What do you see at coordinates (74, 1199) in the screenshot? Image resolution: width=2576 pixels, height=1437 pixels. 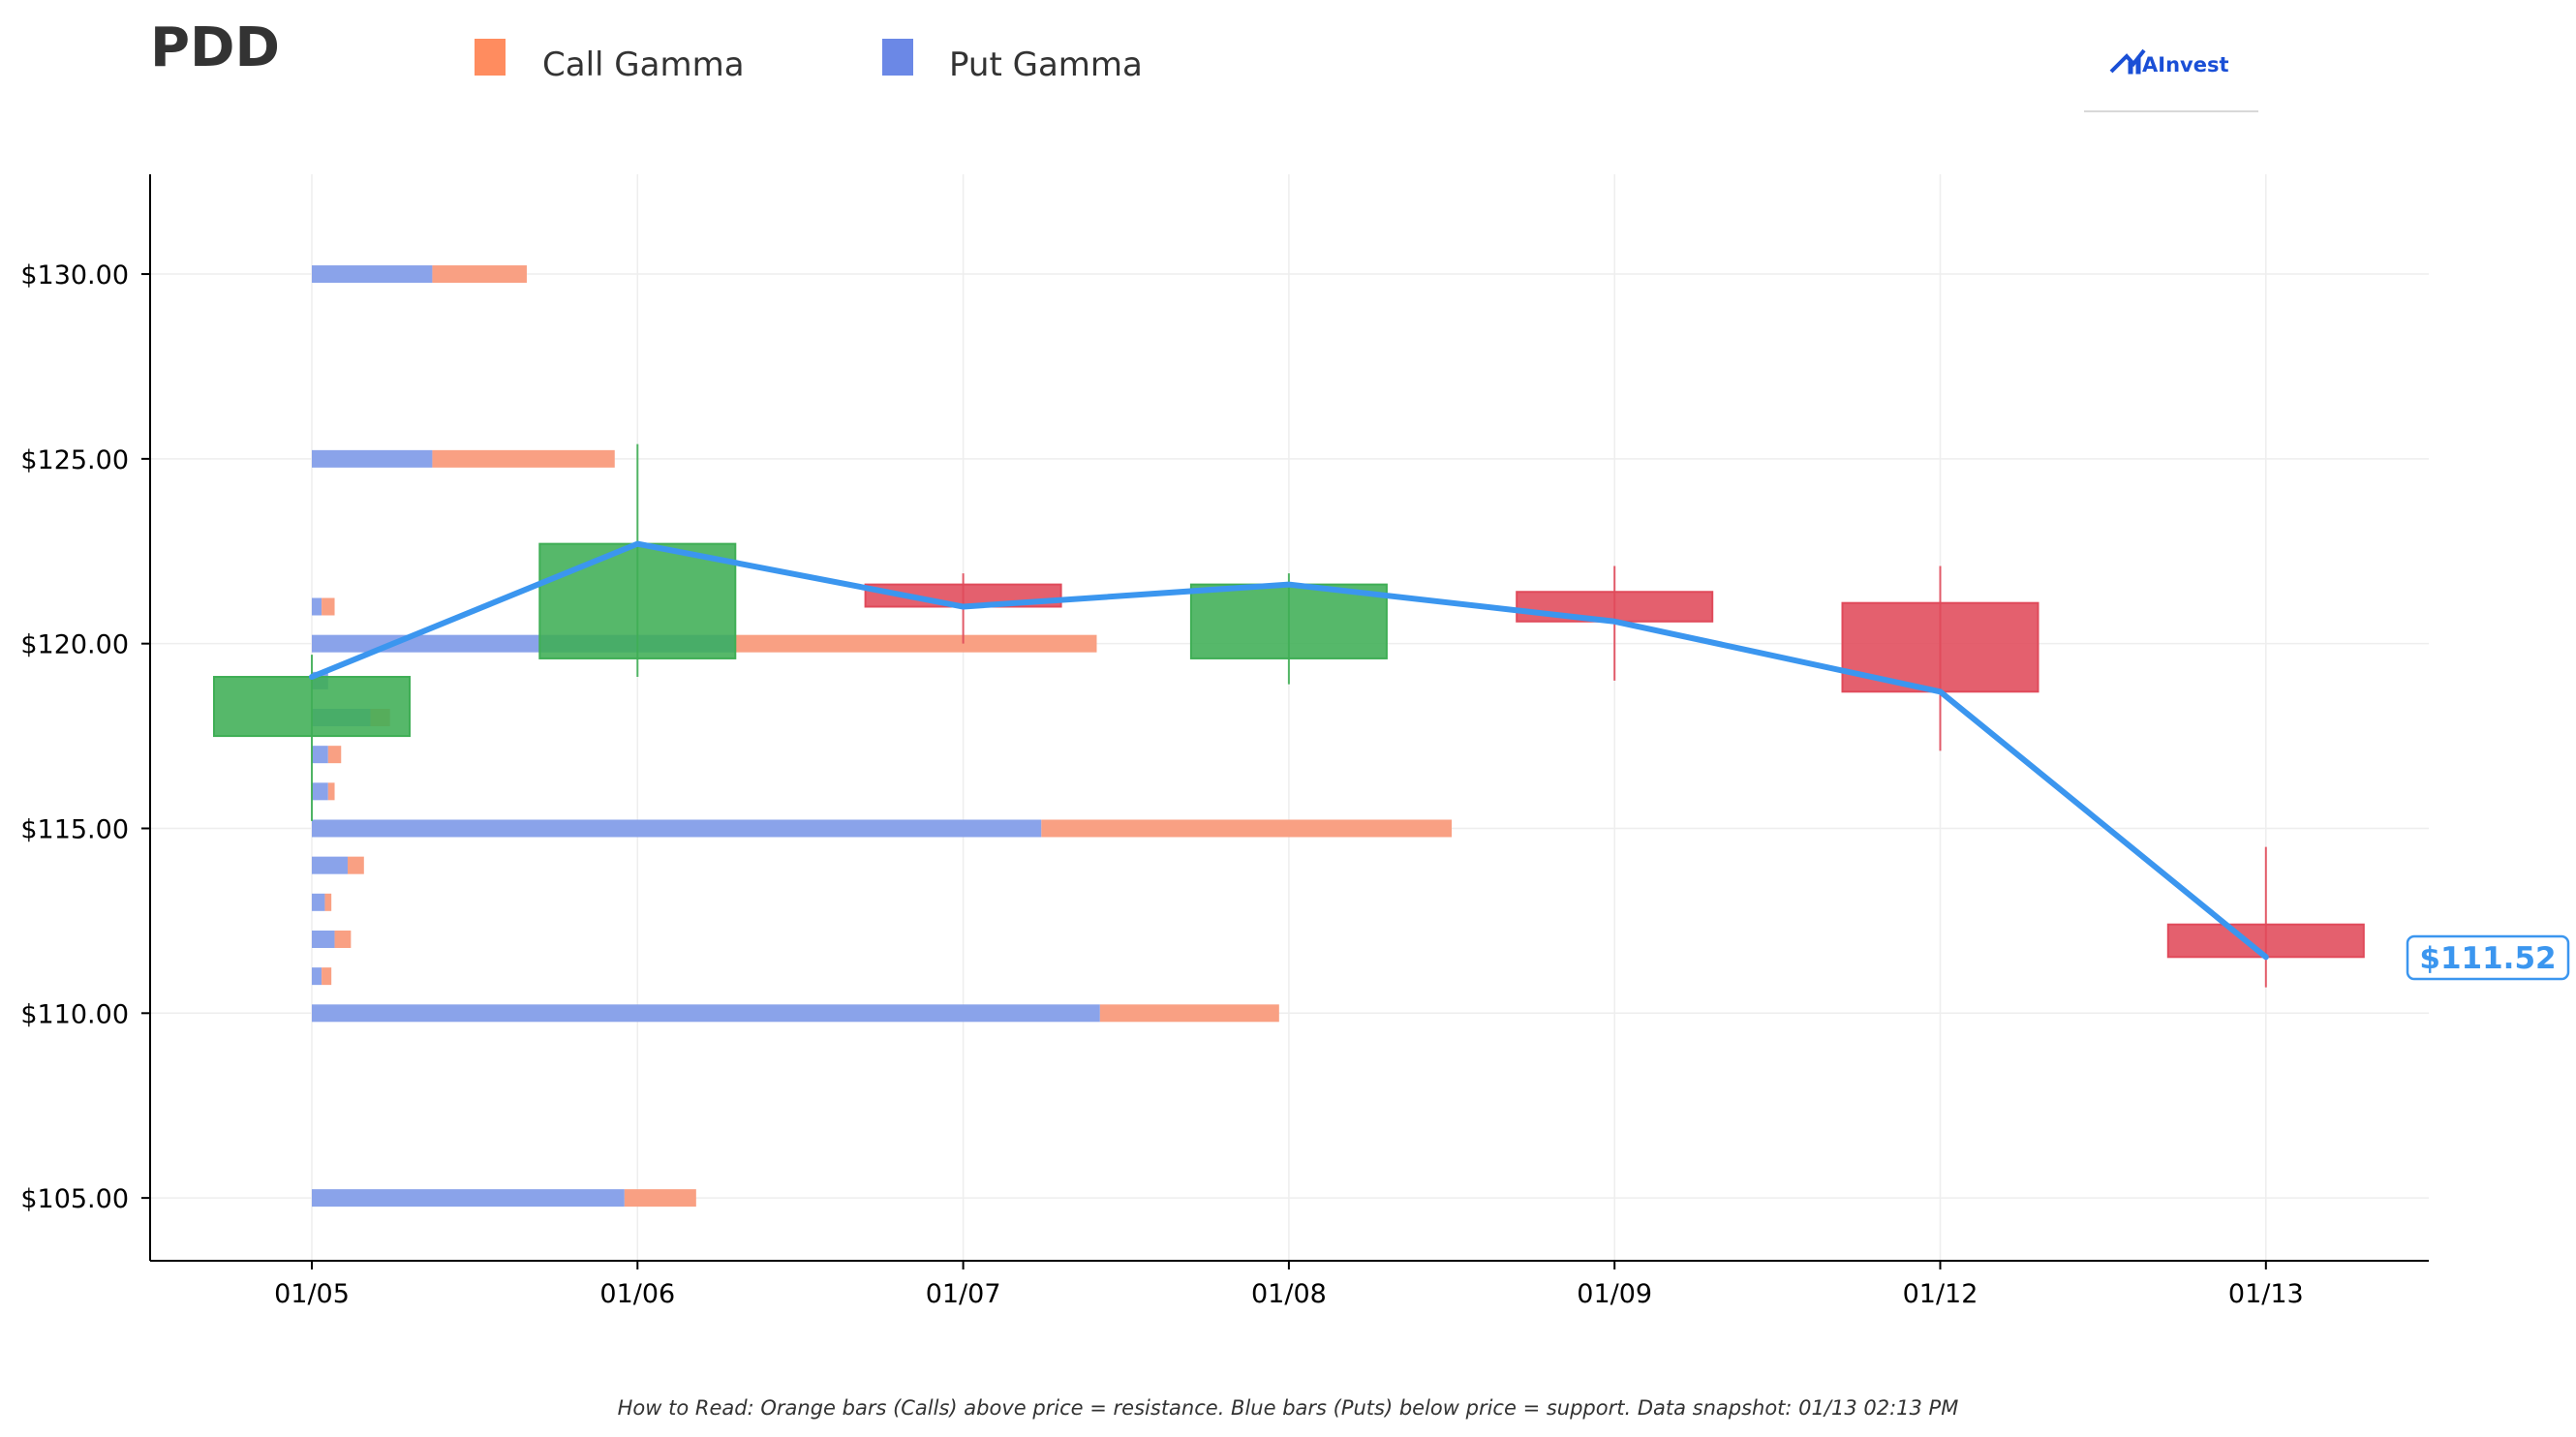 I see `y-tick-label: $105.00` at bounding box center [74, 1199].